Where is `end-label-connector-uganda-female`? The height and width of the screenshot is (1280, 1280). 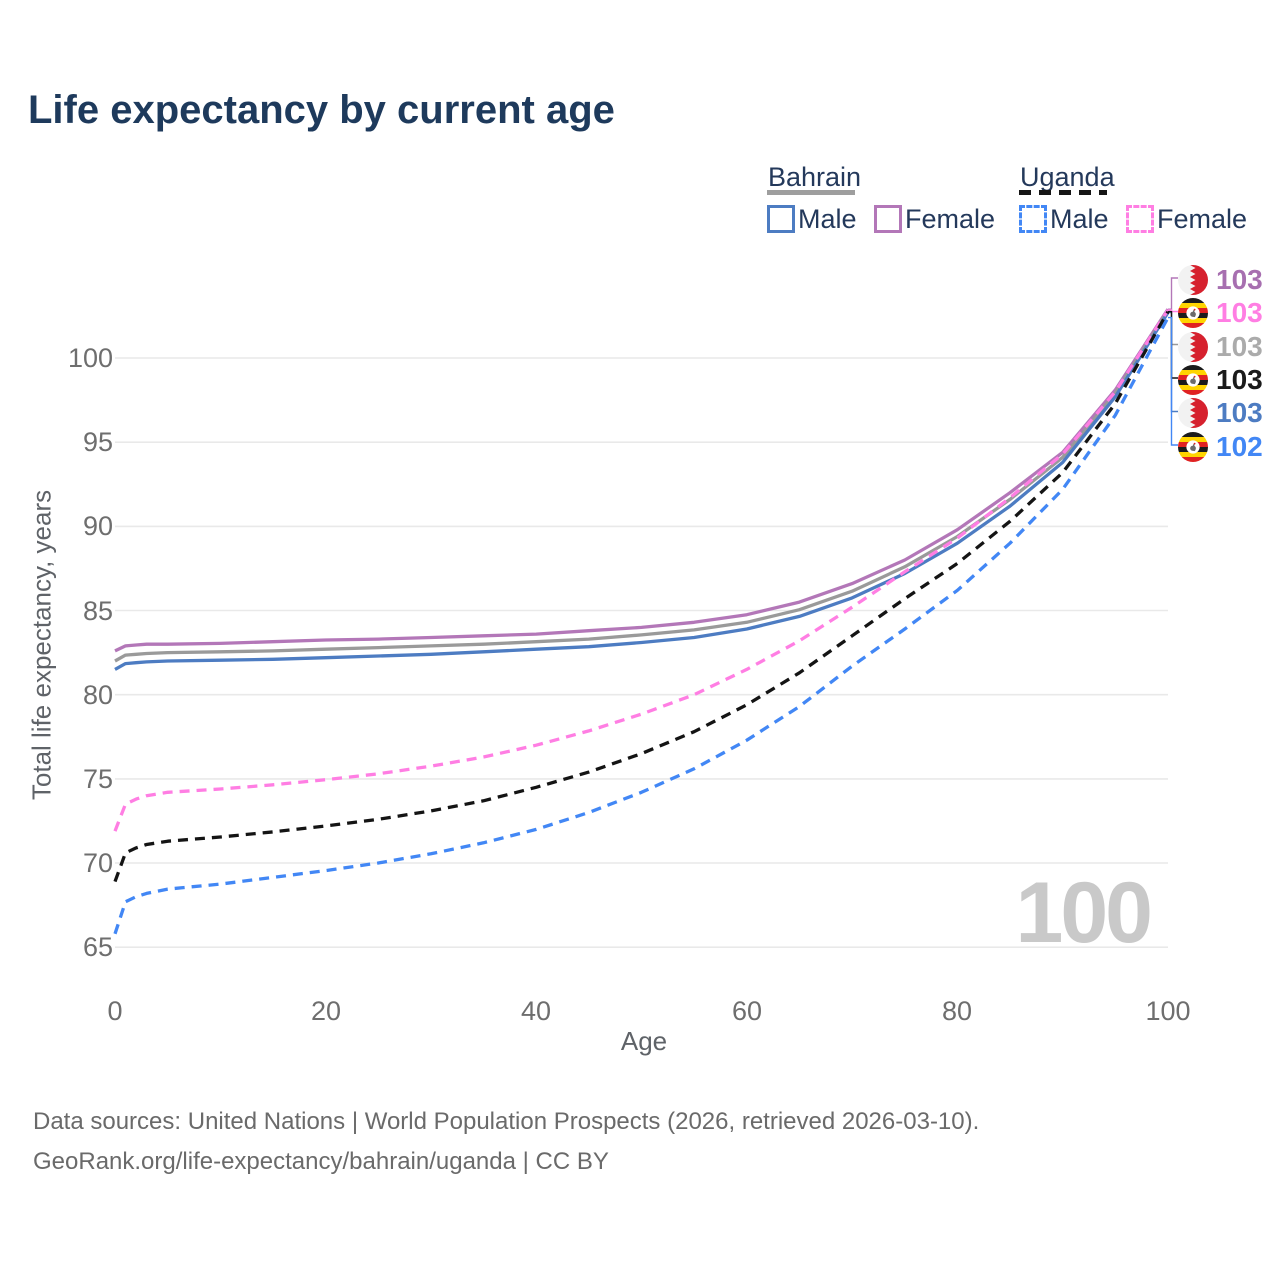 end-label-connector-uganda-female is located at coordinates (1173, 311).